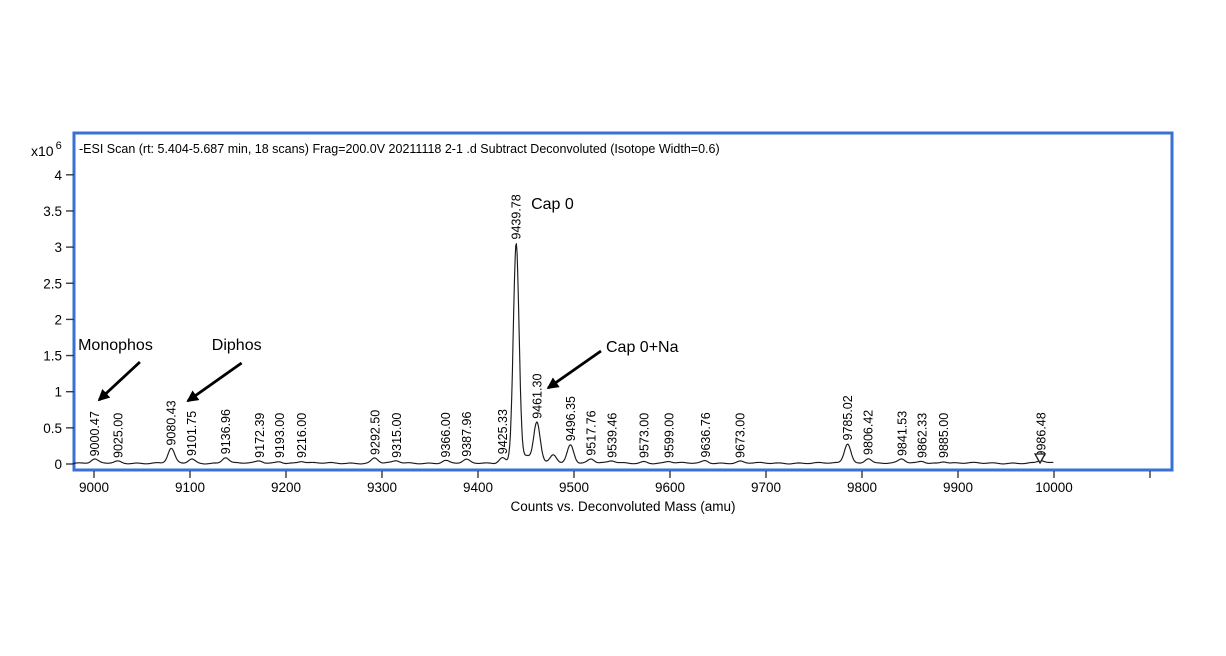 This screenshot has height=656, width=1226. I want to click on peak-mass-label: 9366.00, so click(446, 434).